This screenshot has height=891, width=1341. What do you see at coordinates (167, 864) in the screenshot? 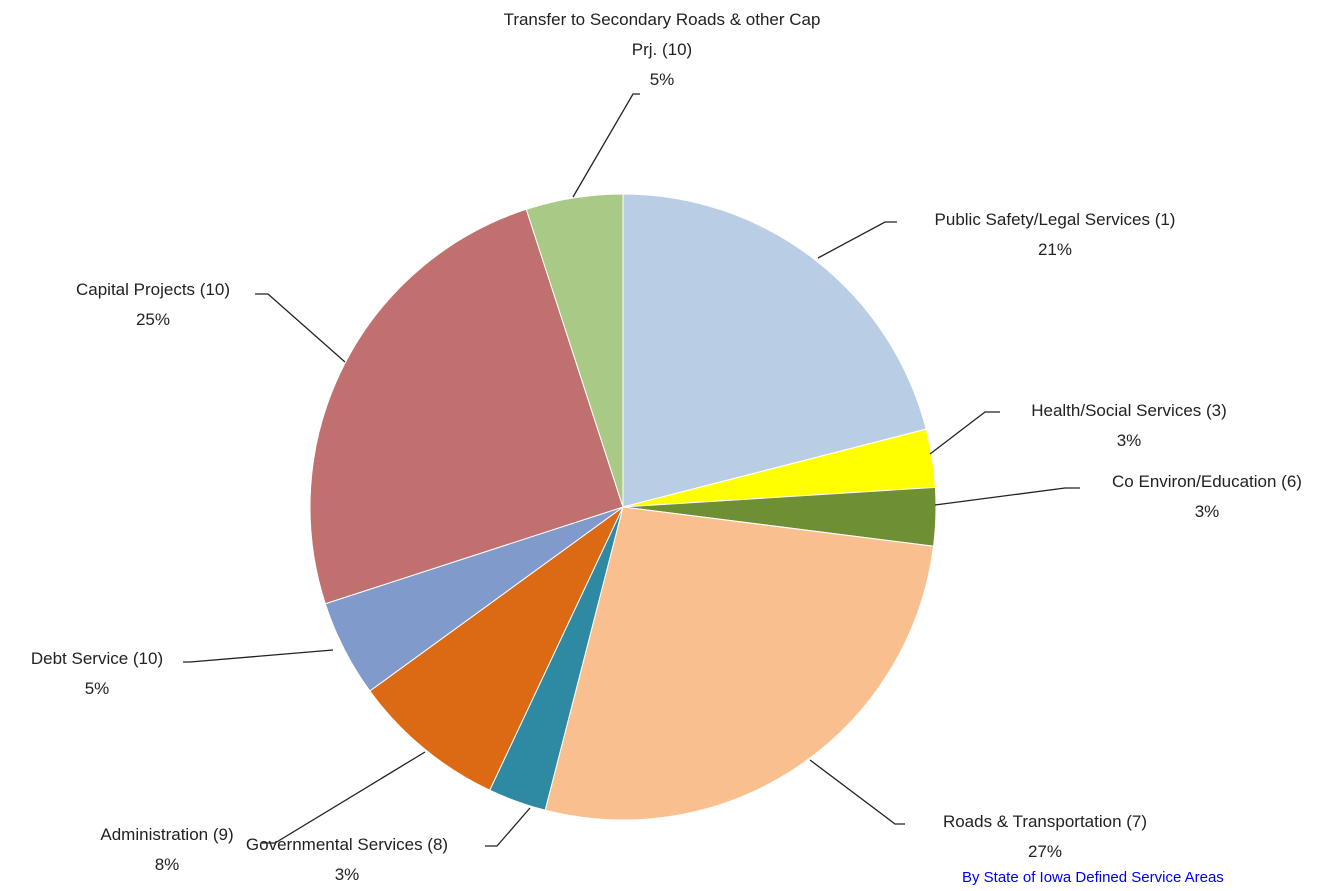
I see `value-label: 8%` at bounding box center [167, 864].